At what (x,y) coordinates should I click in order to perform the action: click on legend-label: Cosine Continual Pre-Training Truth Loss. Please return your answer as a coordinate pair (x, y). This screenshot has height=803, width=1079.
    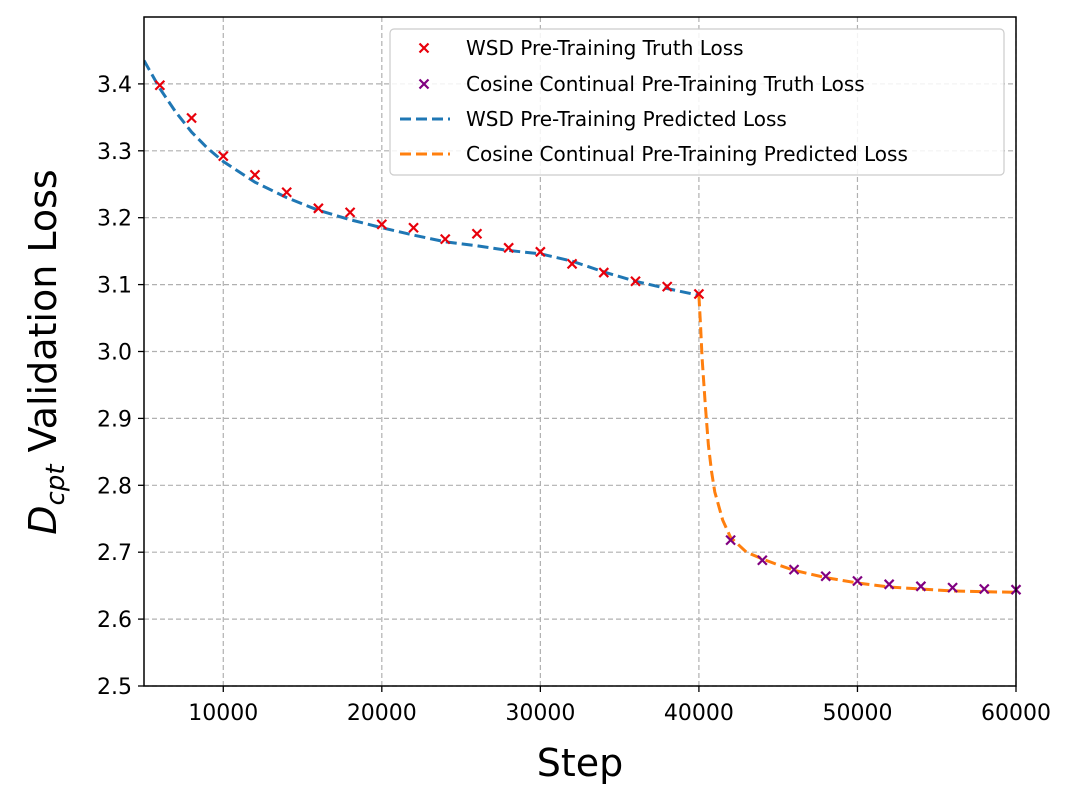
    Looking at the image, I should click on (665, 84).